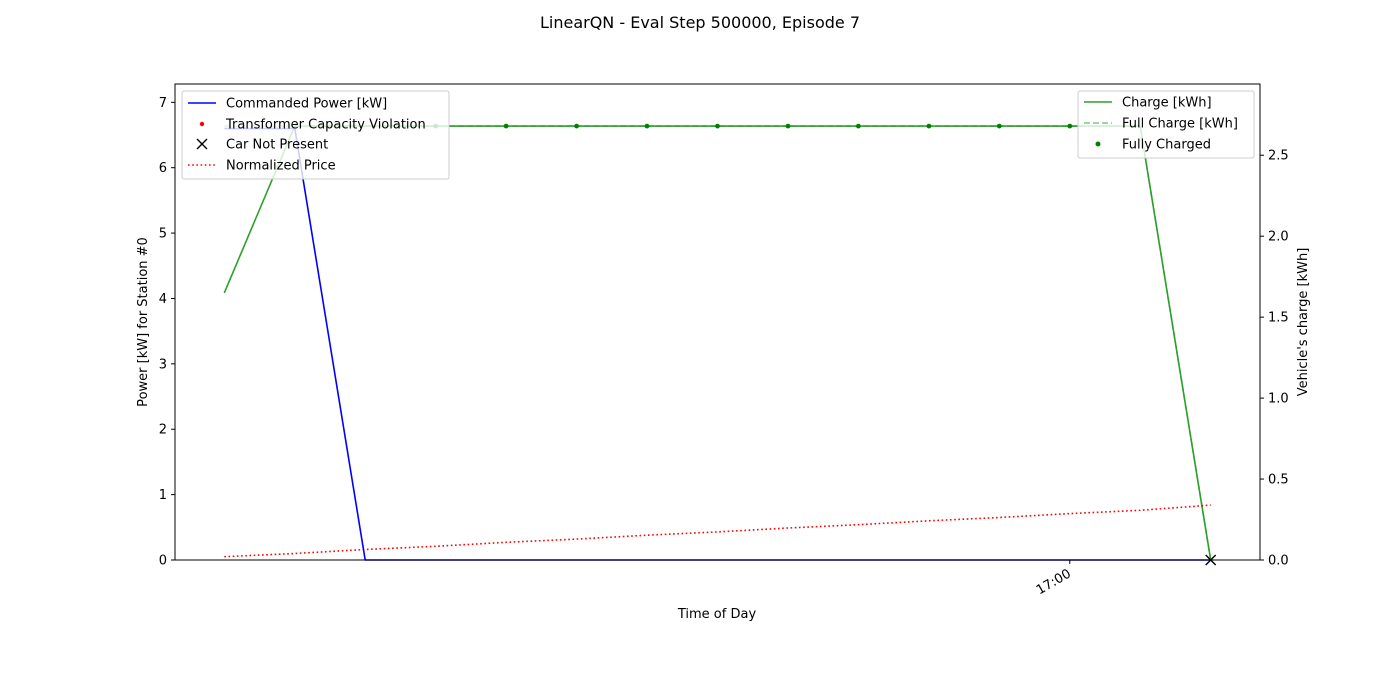  Describe the element at coordinates (306, 104) in the screenshot. I see `legend-commanded-power-label: Commanded Power [kW]` at that location.